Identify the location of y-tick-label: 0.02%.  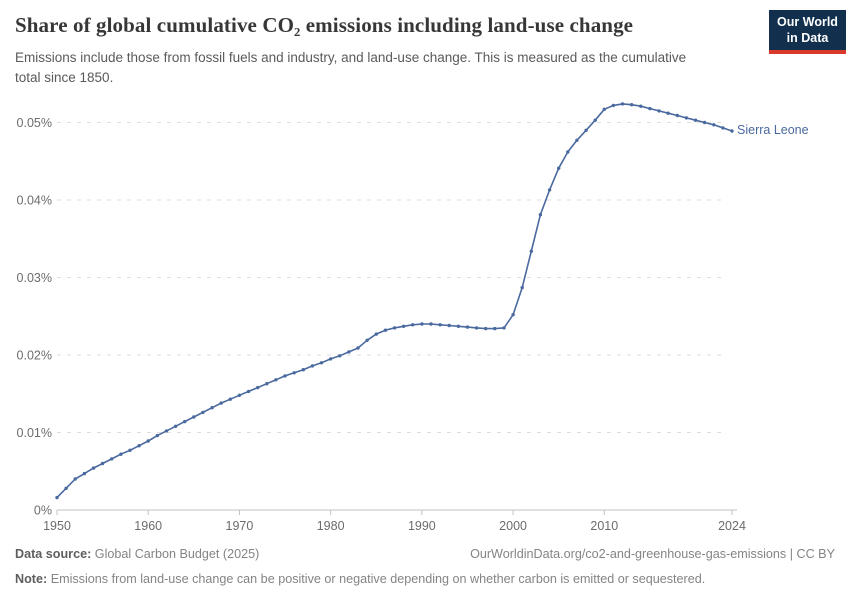
(34, 355).